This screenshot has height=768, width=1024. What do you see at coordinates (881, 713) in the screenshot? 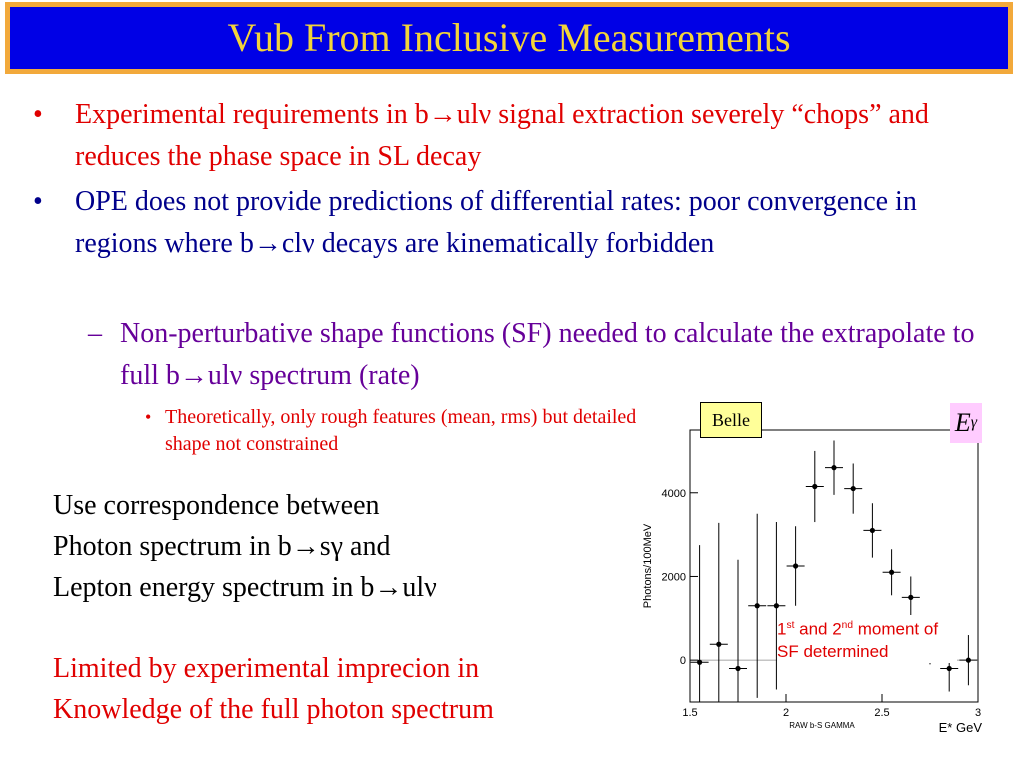
I see `x-tick-label: 2.5` at bounding box center [881, 713].